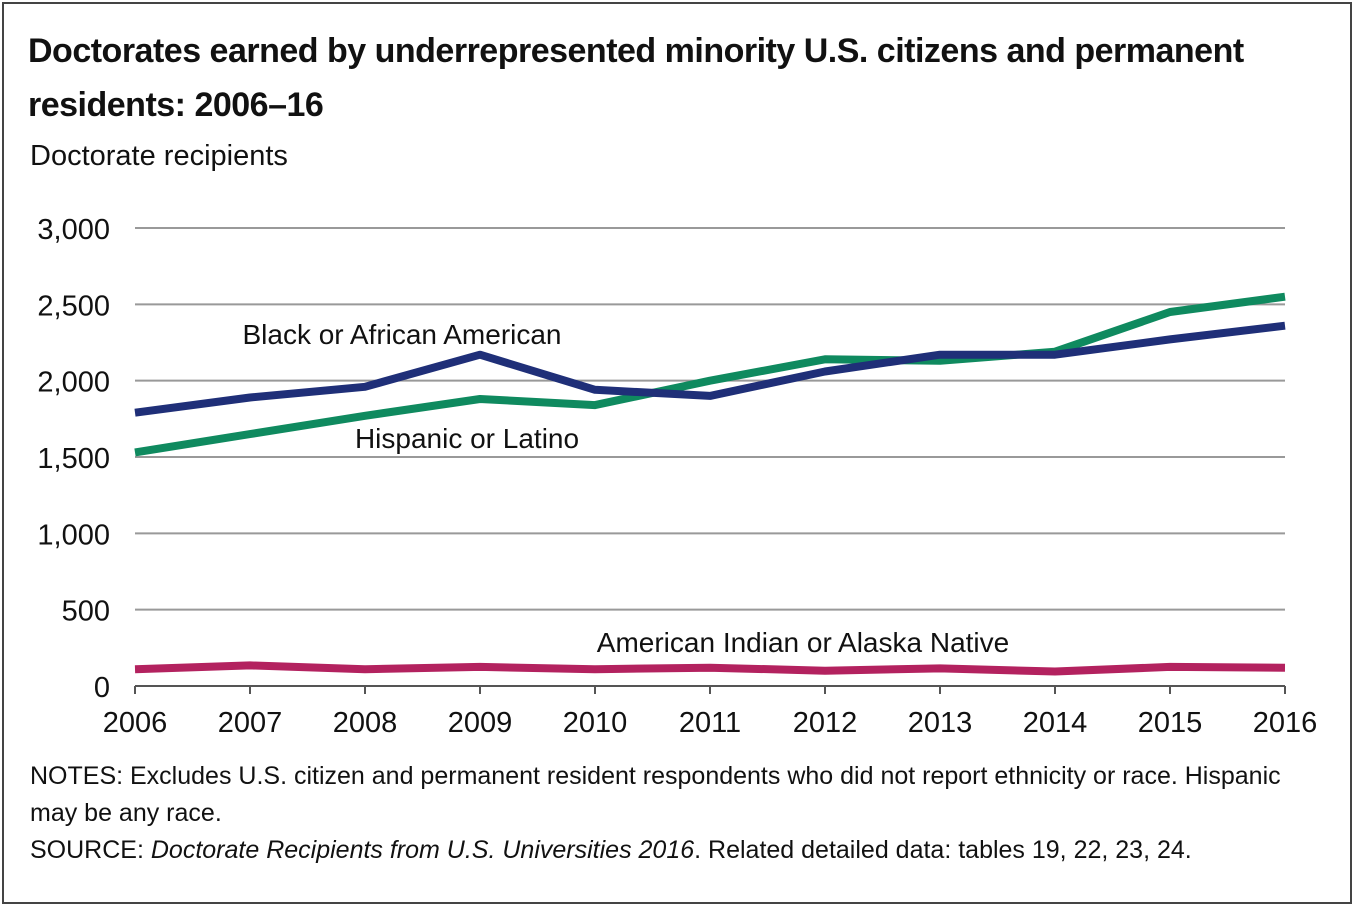 This screenshot has width=1356, height=908. I want to click on series-label: Black or African American, so click(401, 334).